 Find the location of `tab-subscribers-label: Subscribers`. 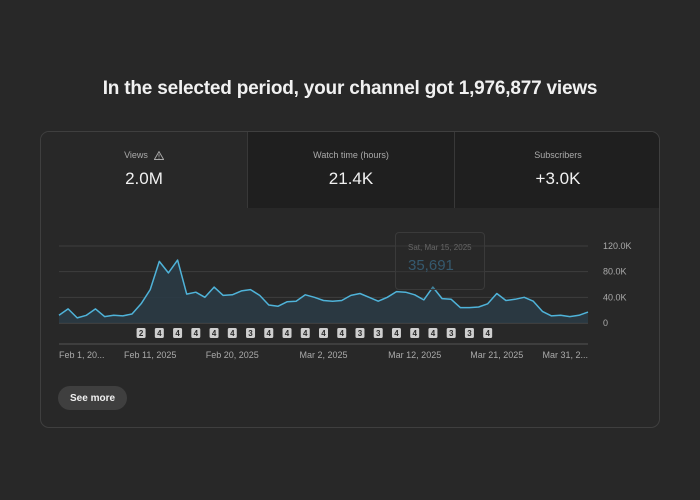

tab-subscribers-label: Subscribers is located at coordinates (558, 155).